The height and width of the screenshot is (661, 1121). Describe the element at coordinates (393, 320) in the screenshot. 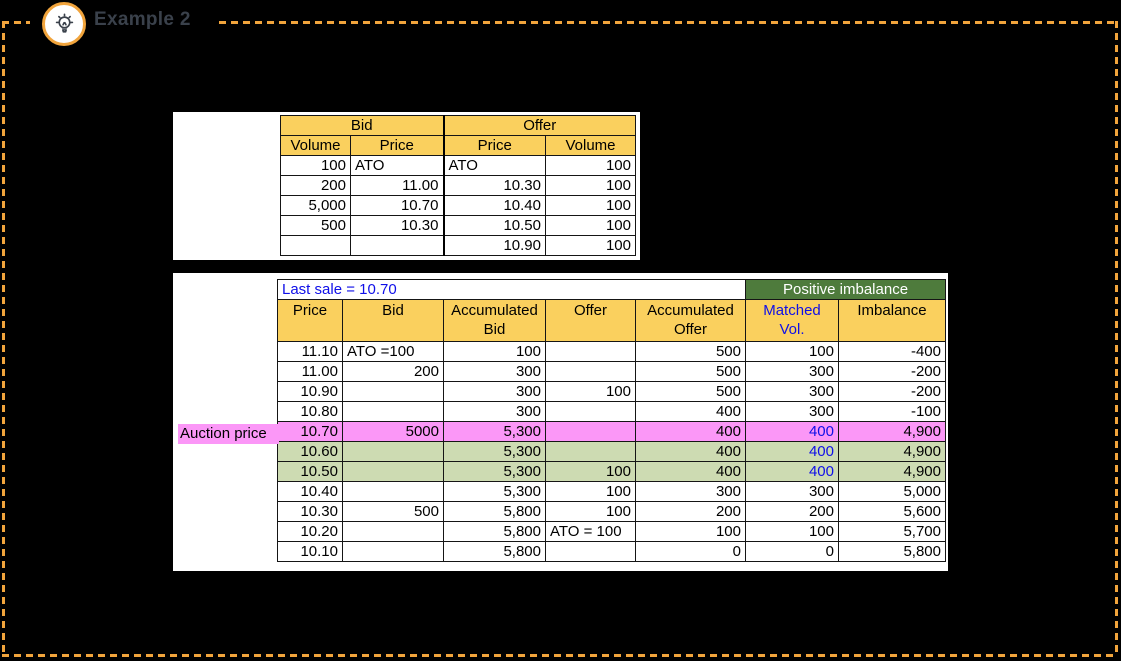

I see `column-header: Bid` at that location.